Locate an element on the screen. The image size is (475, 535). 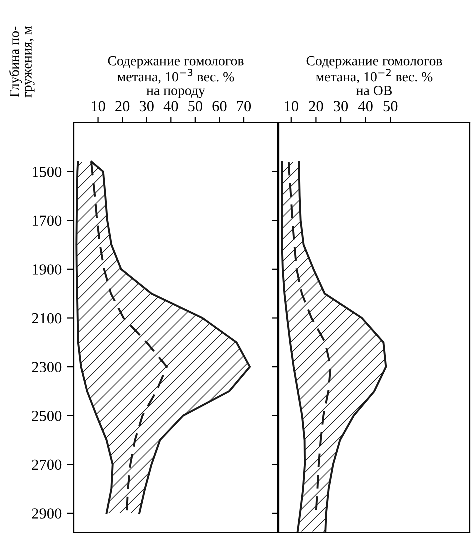
y-tick-label: 1700 is located at coordinates (47, 221).